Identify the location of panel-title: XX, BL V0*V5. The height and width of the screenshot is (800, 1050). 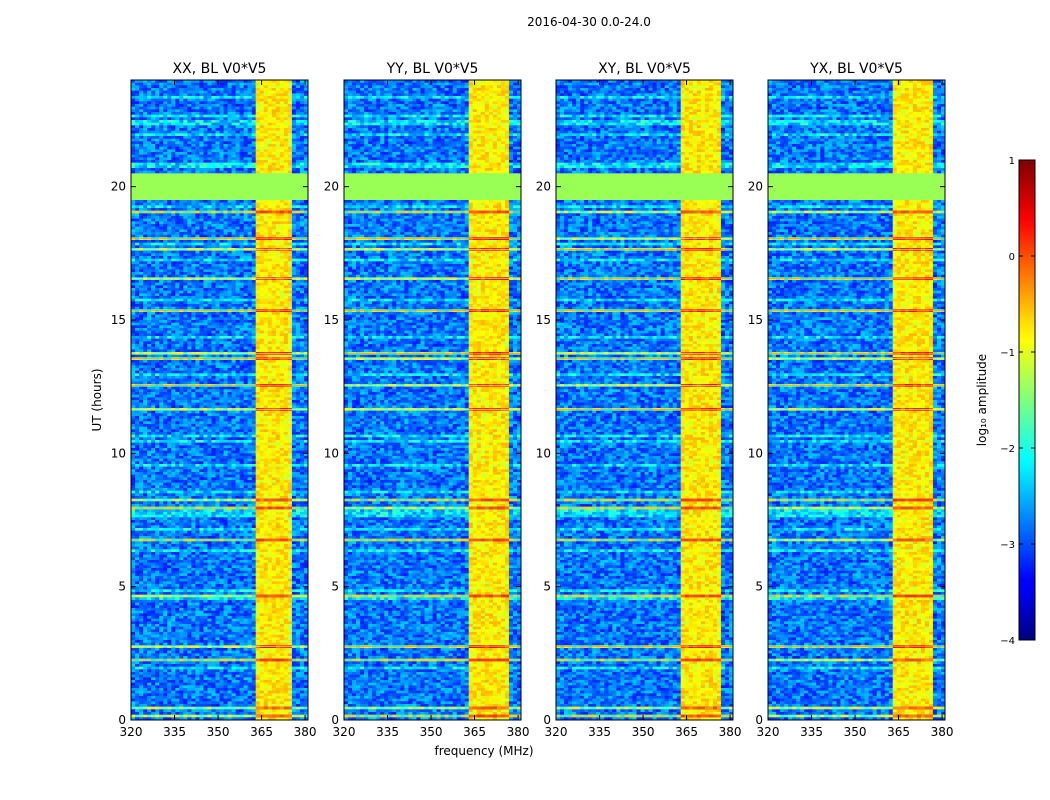
(220, 69).